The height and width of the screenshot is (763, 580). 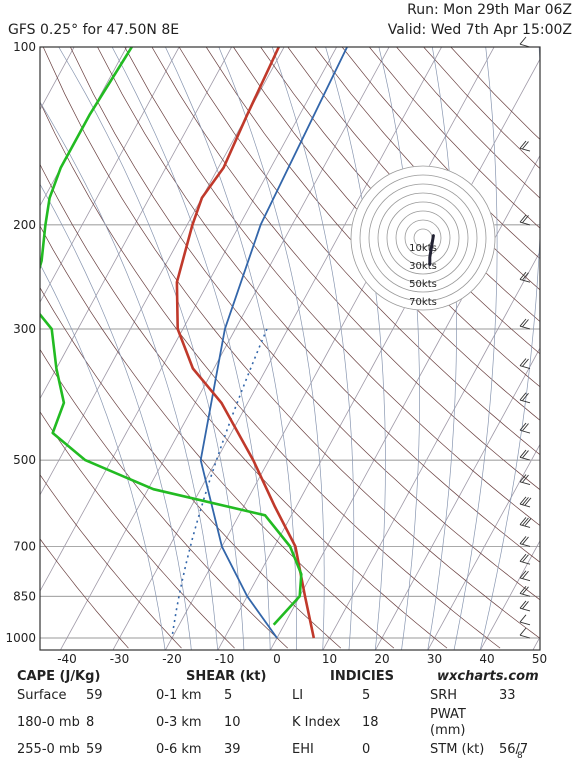 What do you see at coordinates (277, 659) in the screenshot?
I see `x-tick-label: 0` at bounding box center [277, 659].